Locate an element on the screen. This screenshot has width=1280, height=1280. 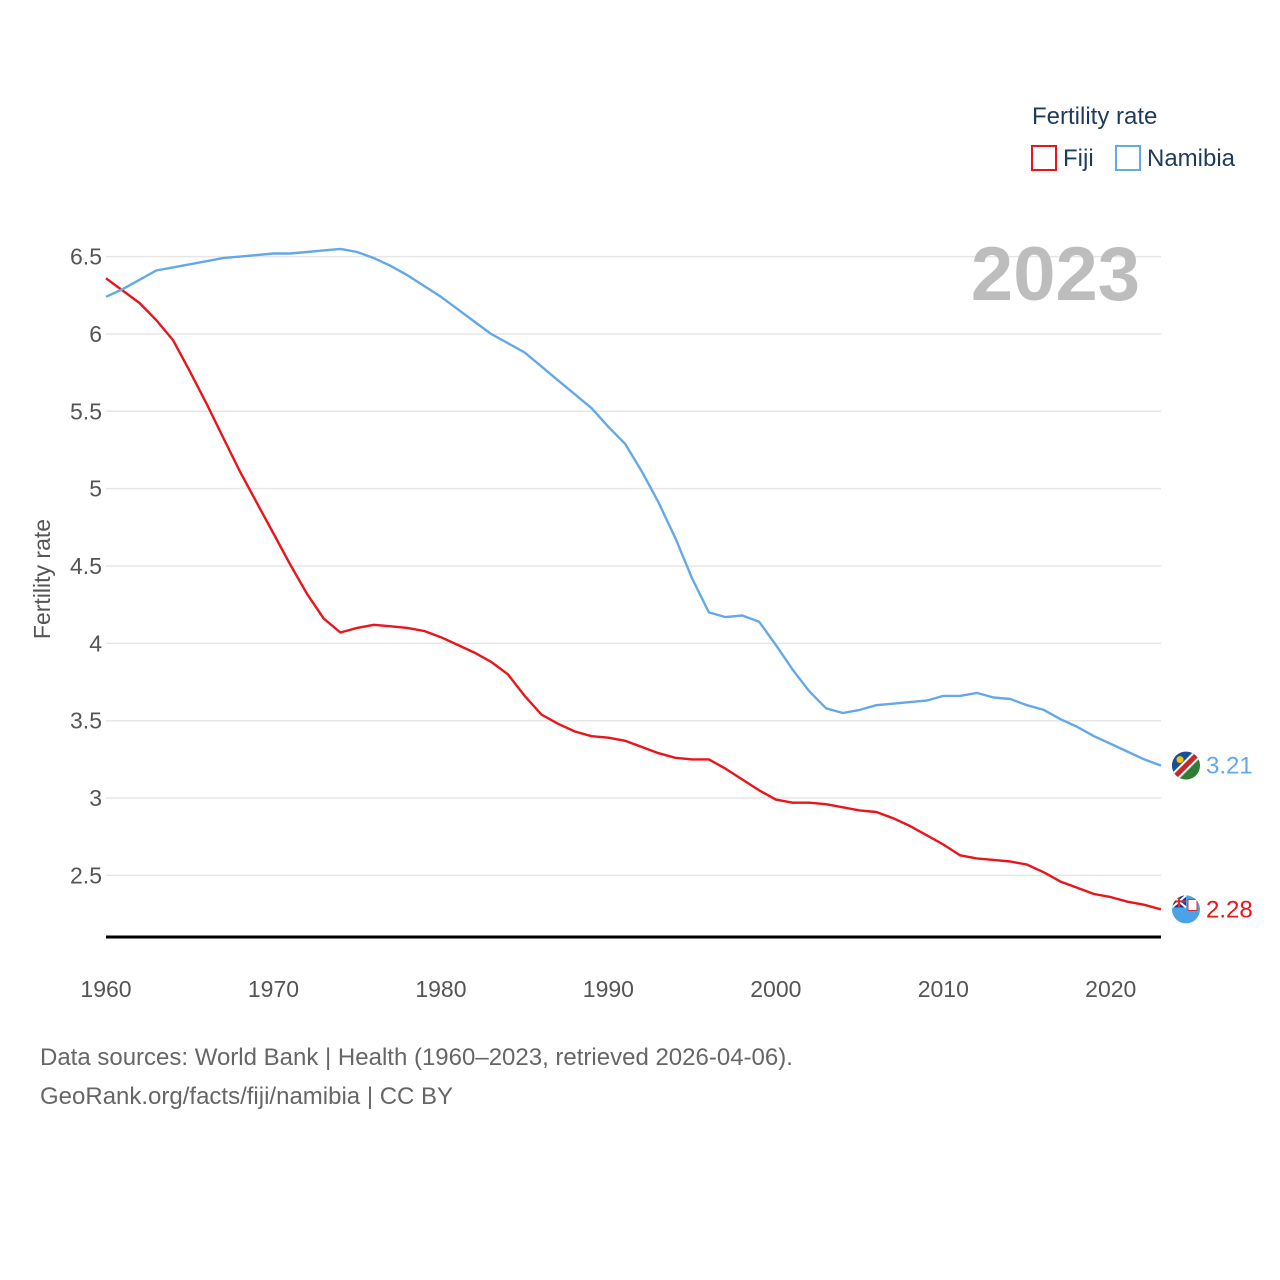
x-tick-label: 2010 is located at coordinates (943, 989).